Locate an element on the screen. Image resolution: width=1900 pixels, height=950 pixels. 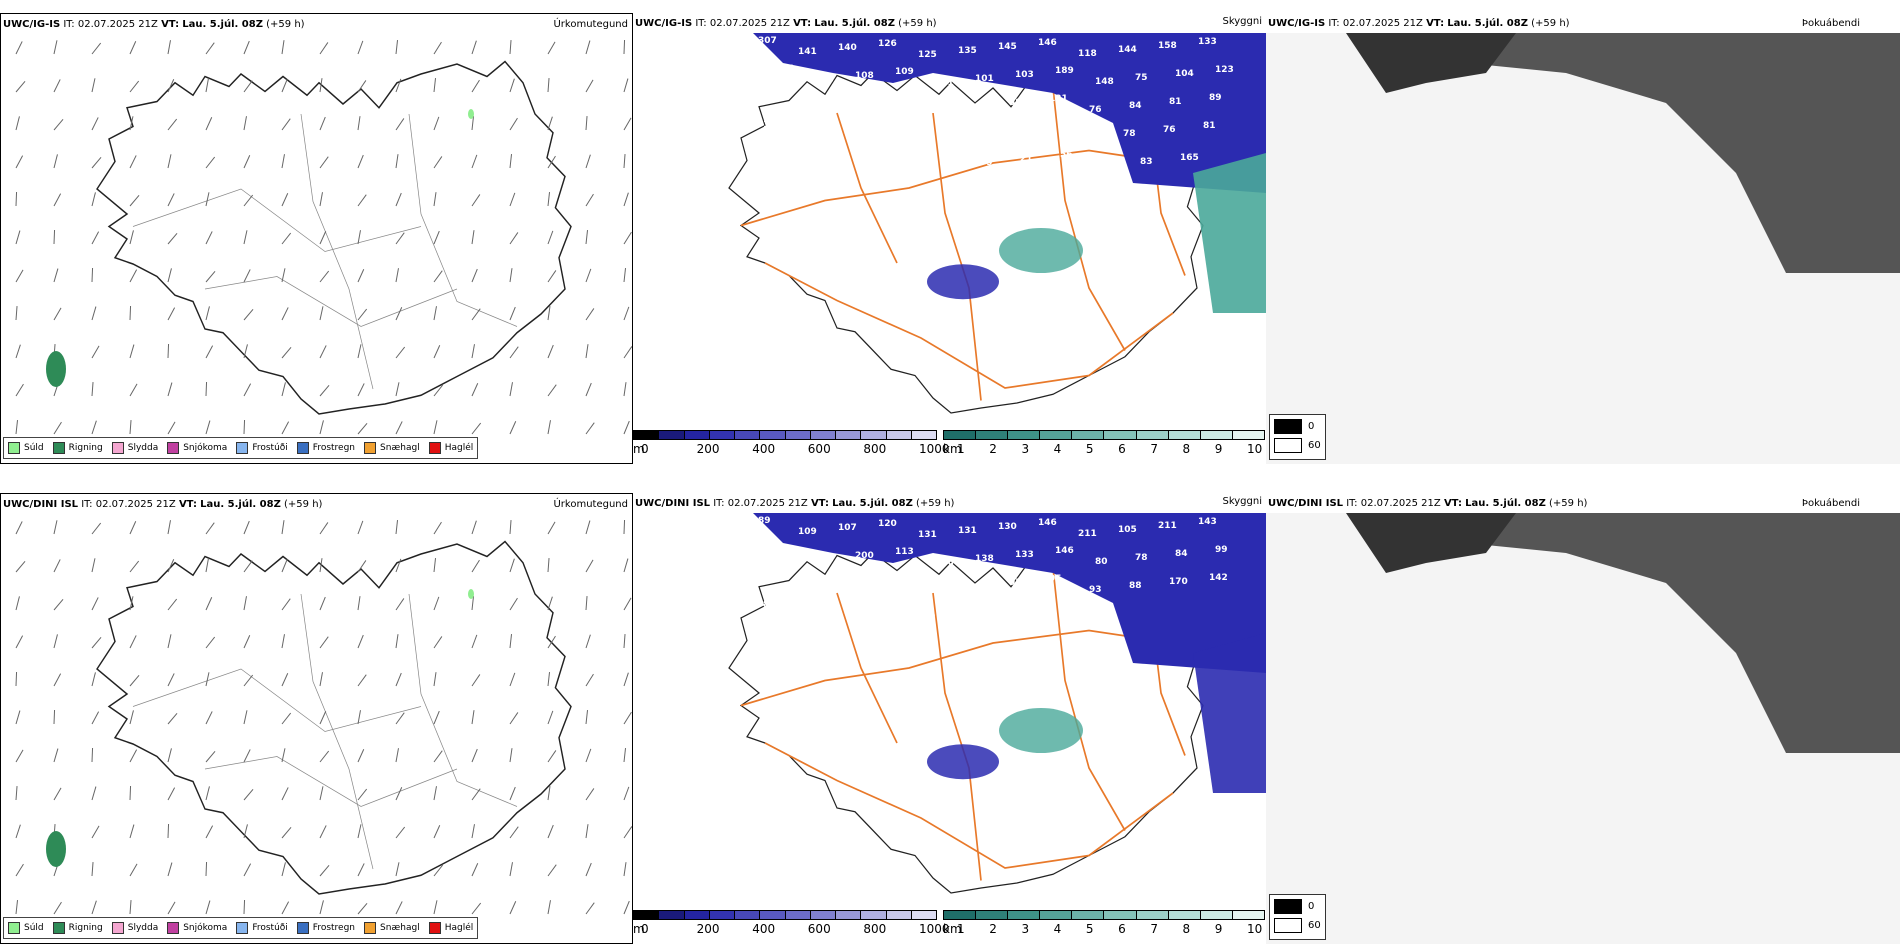
wind-barbs is located at coordinates (323, 237).